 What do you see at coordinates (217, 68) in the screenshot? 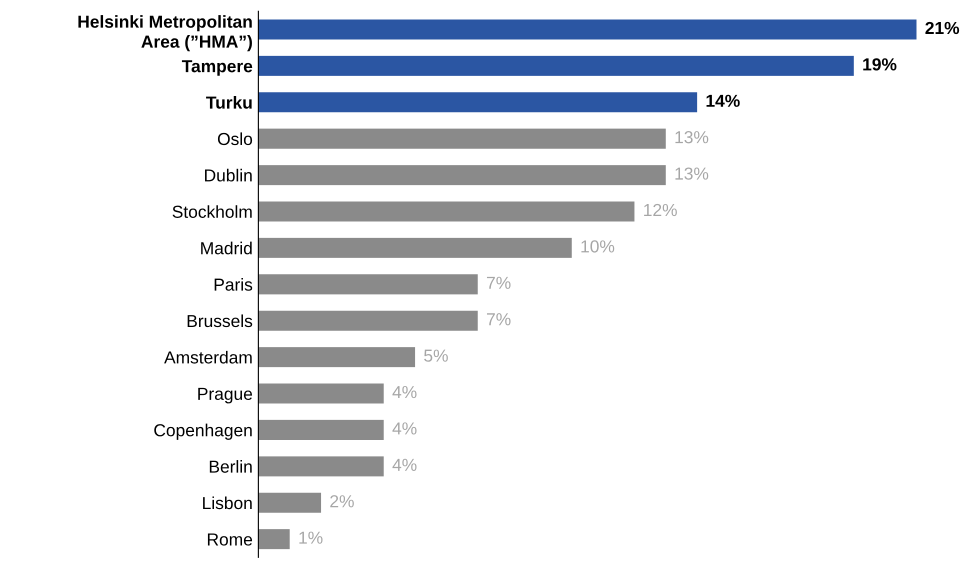
I see `y-tick-label: Tampere` at bounding box center [217, 68].